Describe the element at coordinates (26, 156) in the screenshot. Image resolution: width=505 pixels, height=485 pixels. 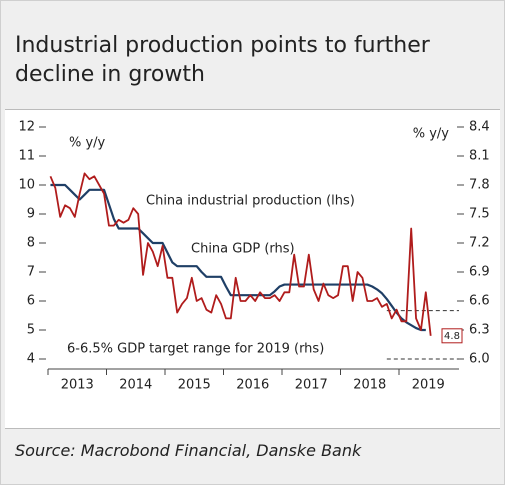
I see `y-tick-label: 11` at that location.